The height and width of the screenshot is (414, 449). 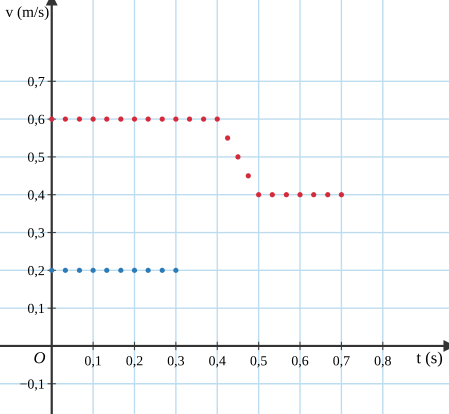 I want to click on y-tick-label: 0,6, so click(x=36, y=120).